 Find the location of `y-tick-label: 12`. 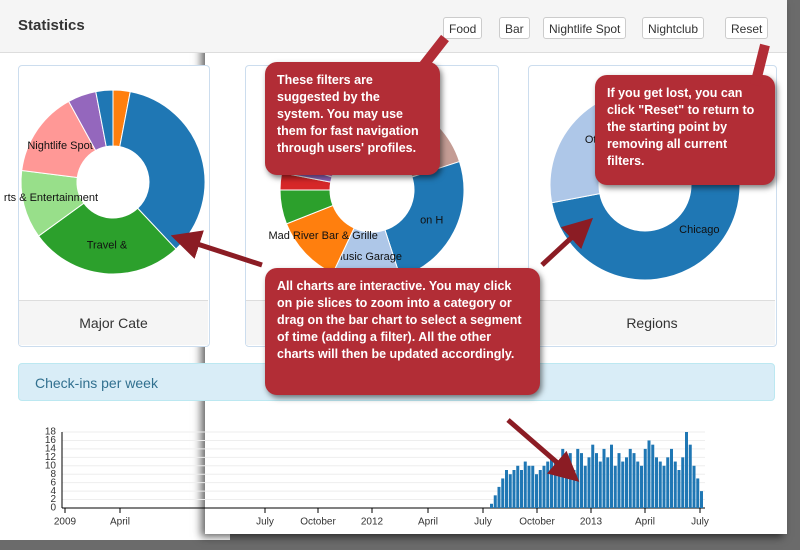

y-tick-label: 12 is located at coordinates (51, 457).